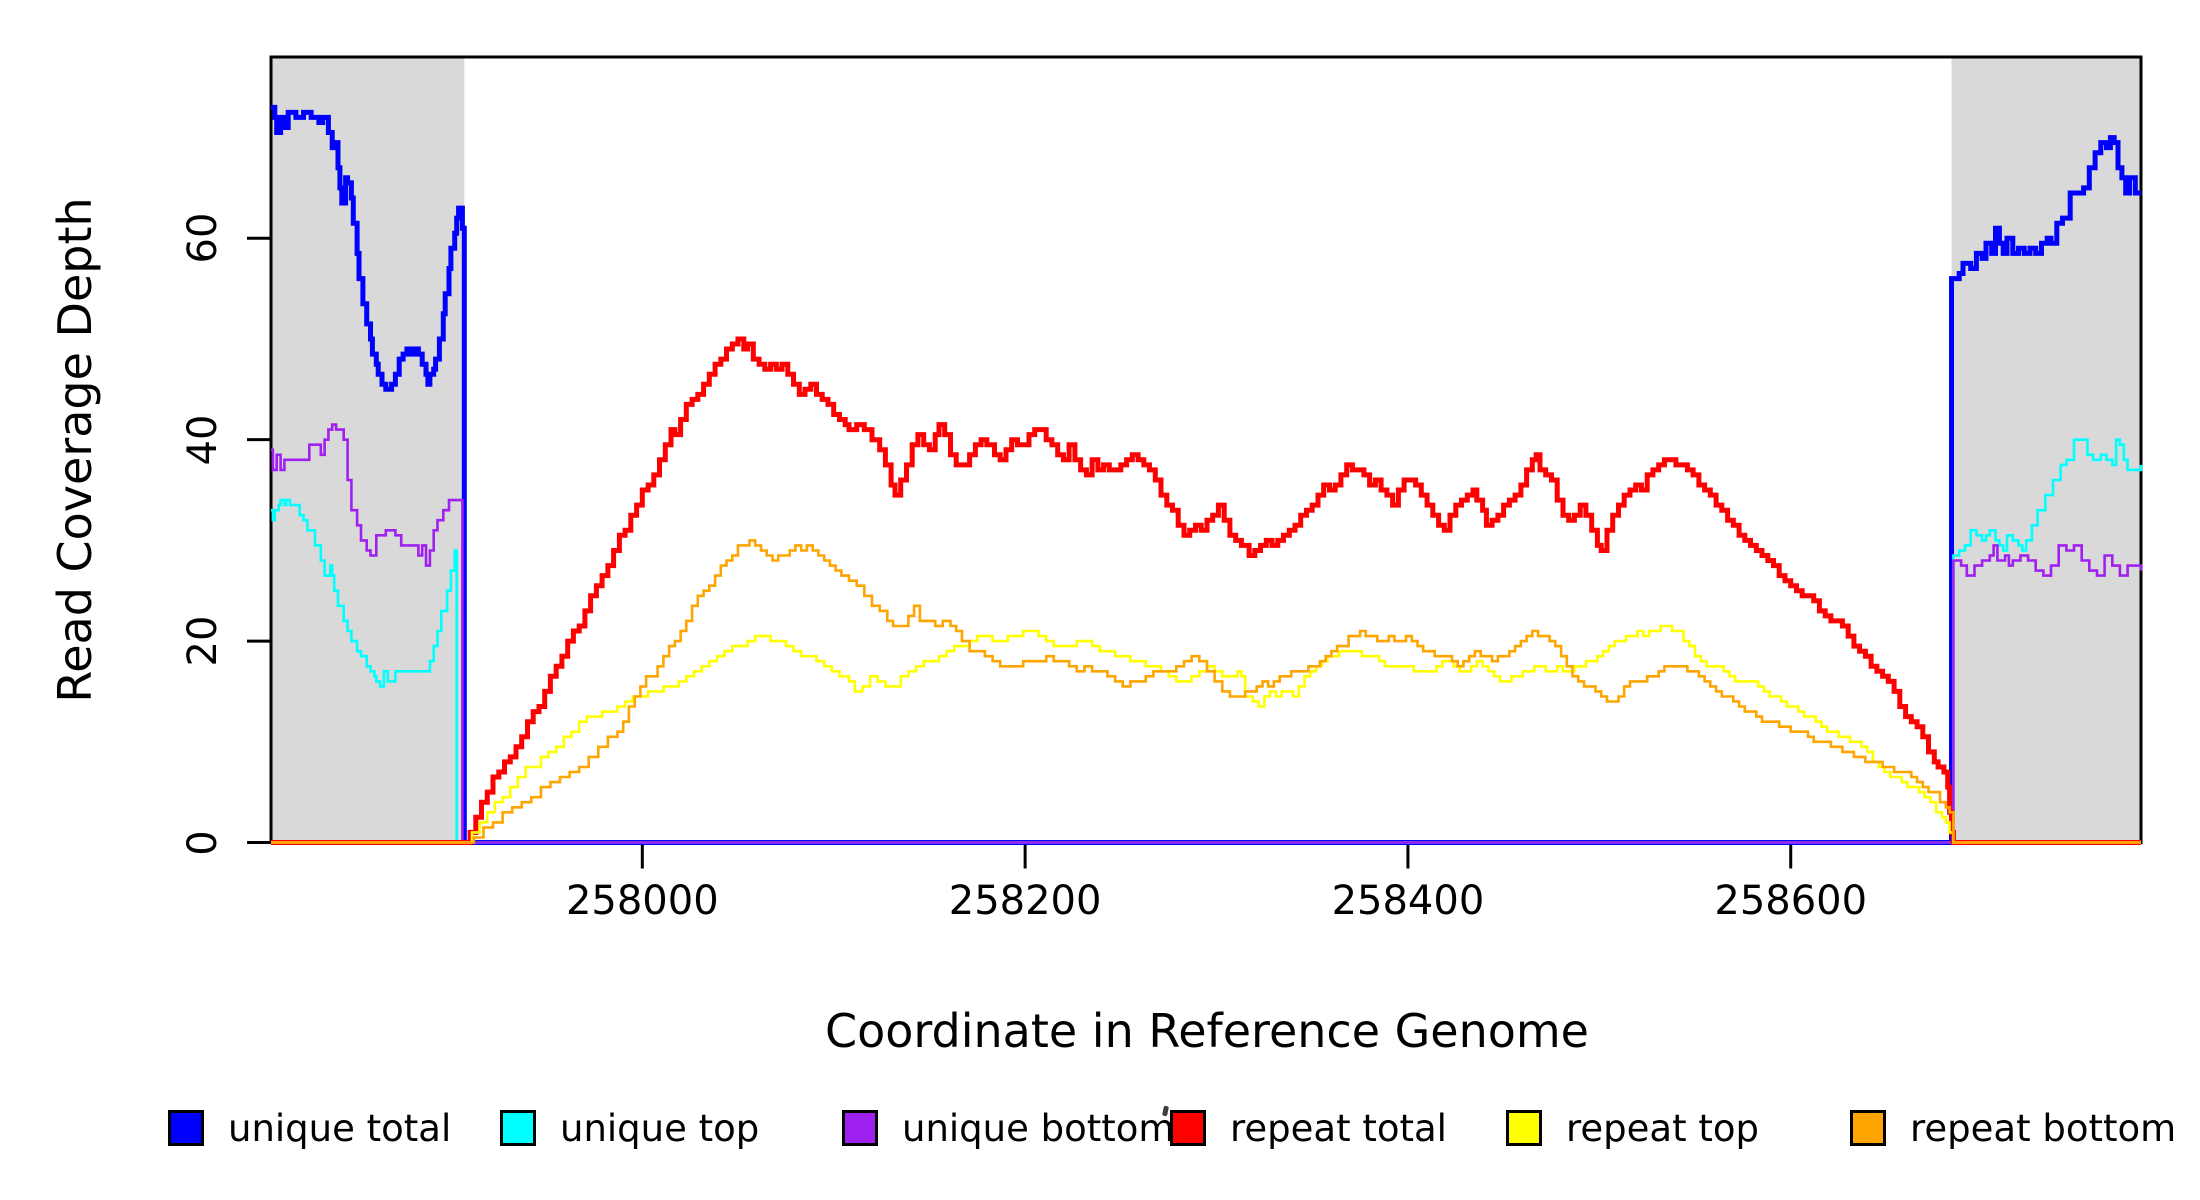  Describe the element at coordinates (1038, 1128) in the screenshot. I see `legend-label: unique bottom` at that location.